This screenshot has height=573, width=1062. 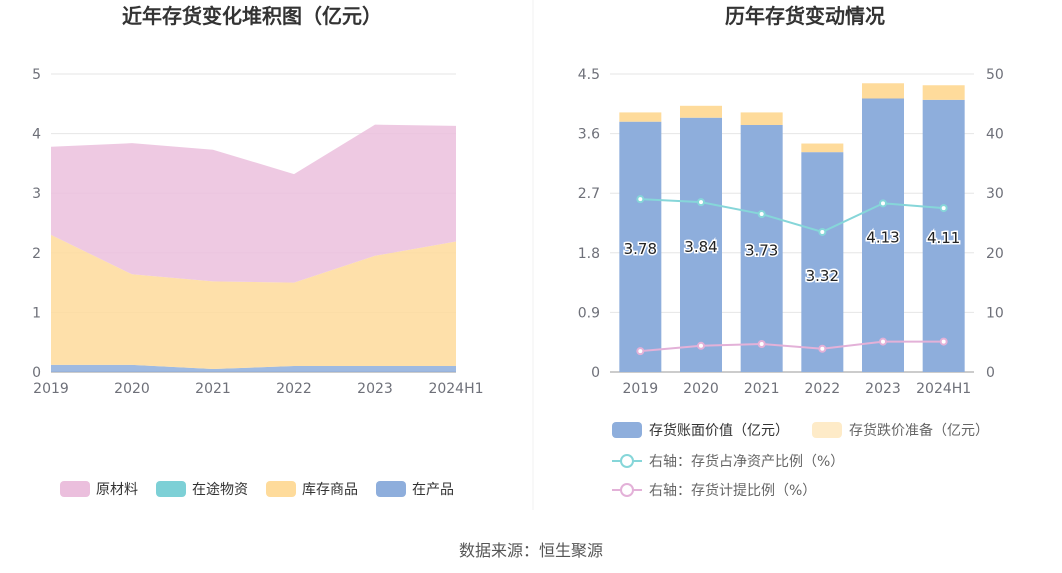 What do you see at coordinates (252, 16) in the screenshot?
I see `left-chart-title: 近年存货变化堆积图（亿元）` at bounding box center [252, 16].